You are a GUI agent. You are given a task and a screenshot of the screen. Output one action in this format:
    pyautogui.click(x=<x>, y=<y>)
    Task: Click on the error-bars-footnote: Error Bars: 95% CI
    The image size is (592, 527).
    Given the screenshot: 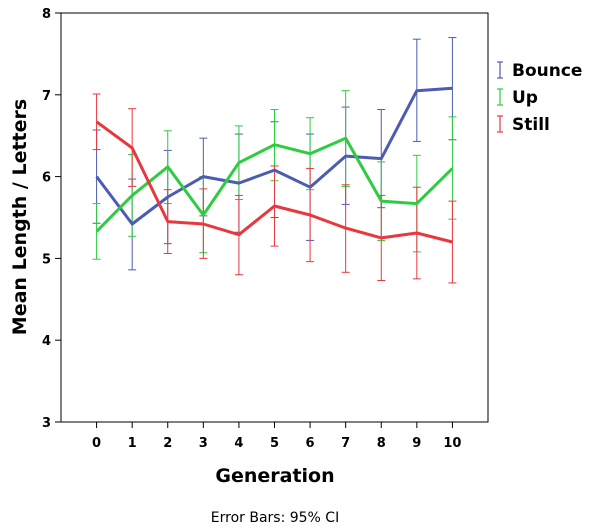 What is the action you would take?
    pyautogui.click(x=275, y=518)
    